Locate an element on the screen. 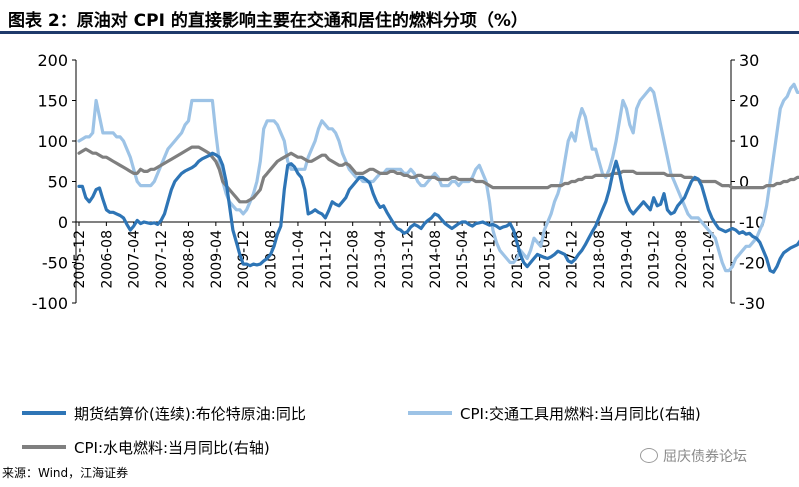  x-tick-label: 2009-04 is located at coordinates (217, 259).